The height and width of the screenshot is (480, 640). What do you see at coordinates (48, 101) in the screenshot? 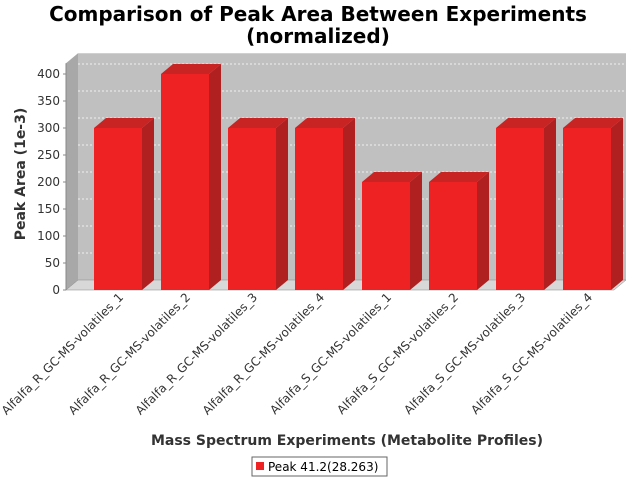
I see `y-tick-label: 350` at bounding box center [48, 101].